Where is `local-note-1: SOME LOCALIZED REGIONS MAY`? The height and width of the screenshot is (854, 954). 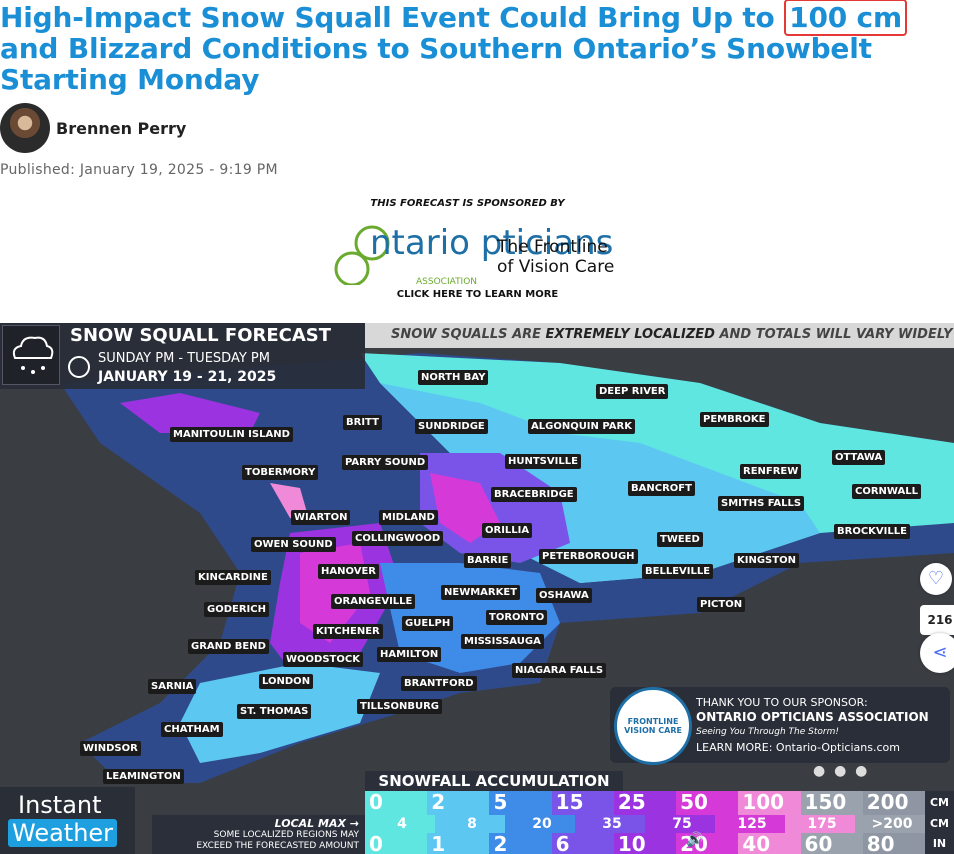 local-note-1: SOME LOCALIZED REGIONS MAY is located at coordinates (286, 835).